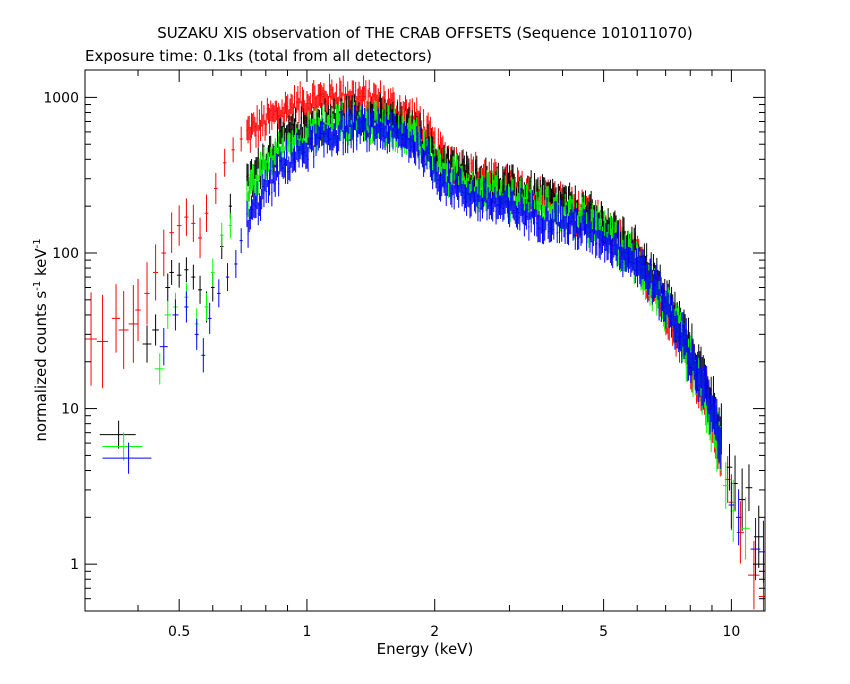 This screenshot has width=850, height=684. What do you see at coordinates (425, 649) in the screenshot?
I see `x-axis-label: Energy (keV)` at bounding box center [425, 649].